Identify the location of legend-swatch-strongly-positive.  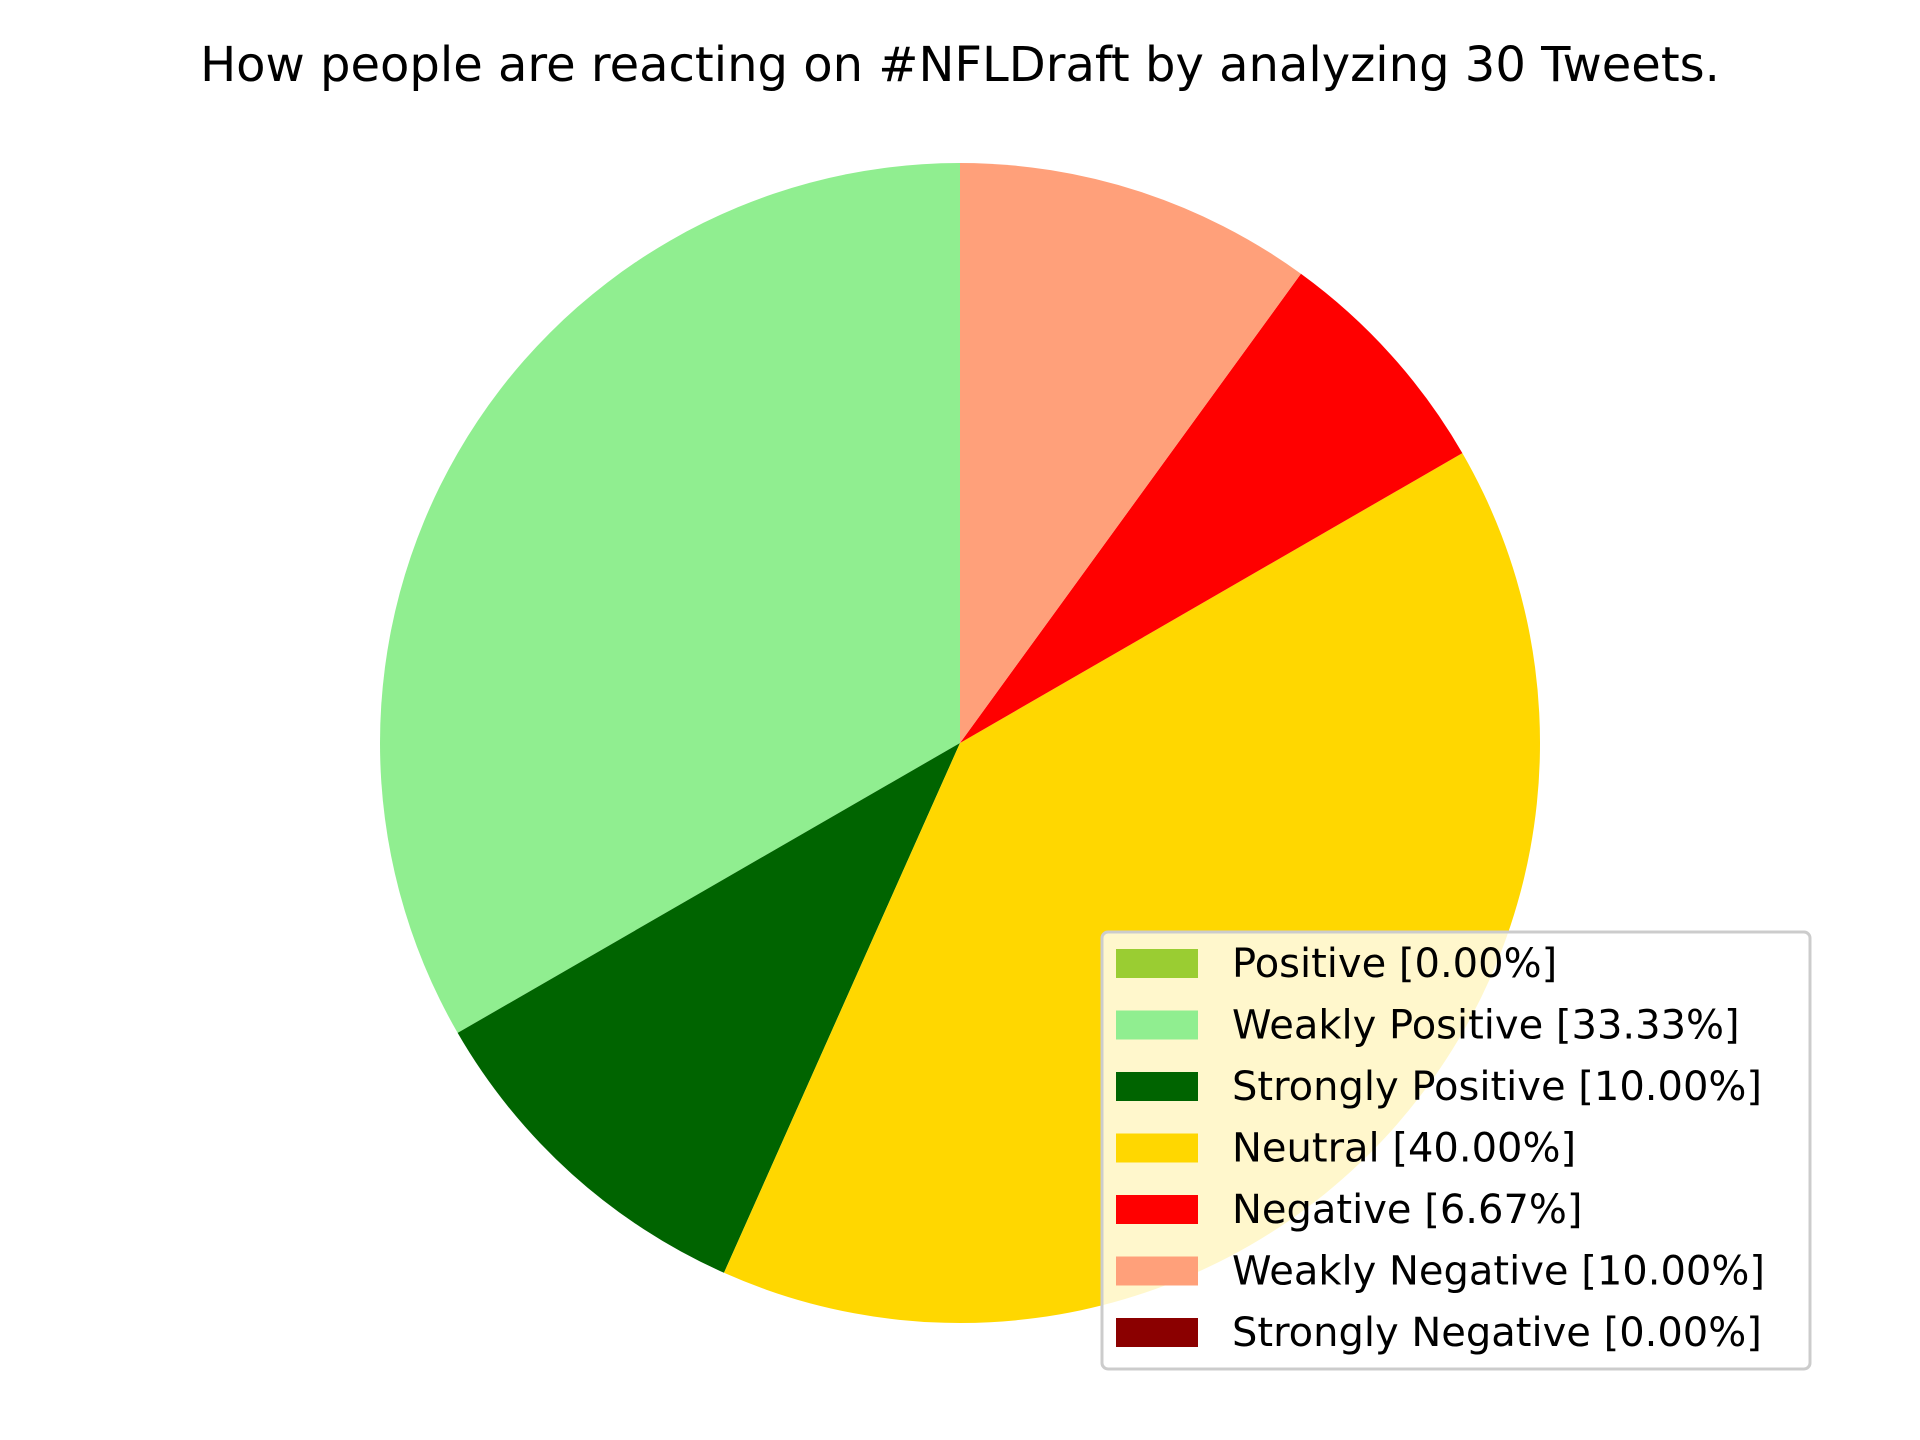
(1157, 1086).